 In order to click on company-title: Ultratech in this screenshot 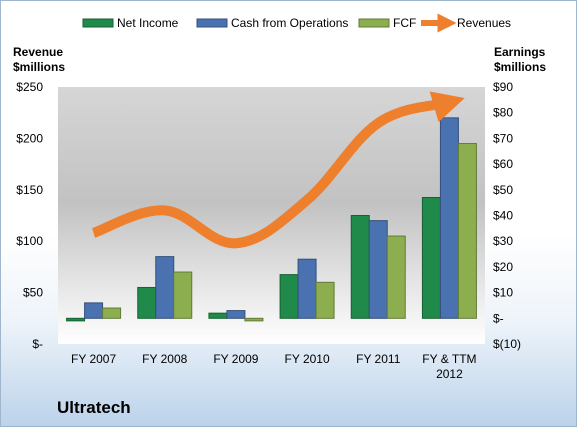, I will do `click(94, 407)`.